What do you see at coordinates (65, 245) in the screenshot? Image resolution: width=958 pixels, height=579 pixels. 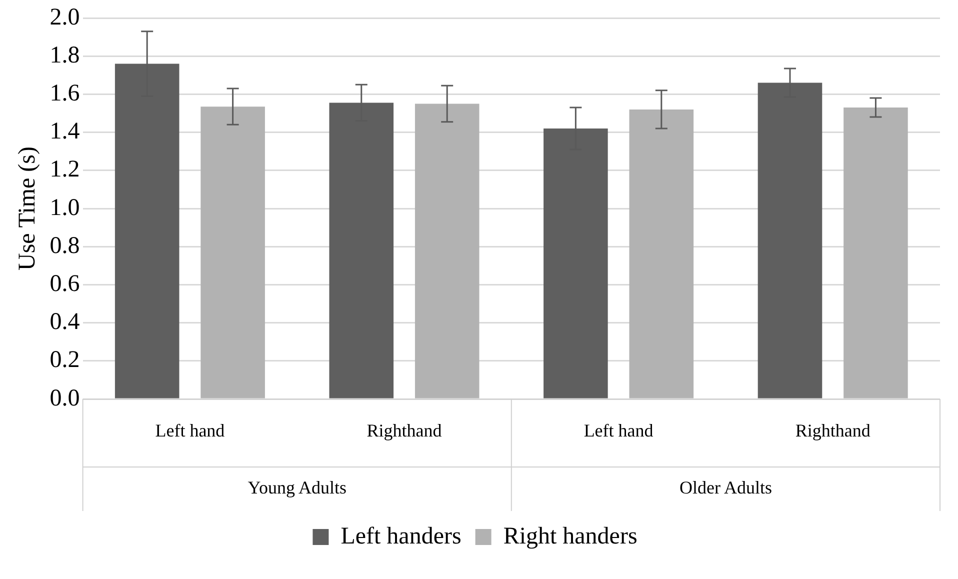 I see `y-tick-label: 0.8` at bounding box center [65, 245].